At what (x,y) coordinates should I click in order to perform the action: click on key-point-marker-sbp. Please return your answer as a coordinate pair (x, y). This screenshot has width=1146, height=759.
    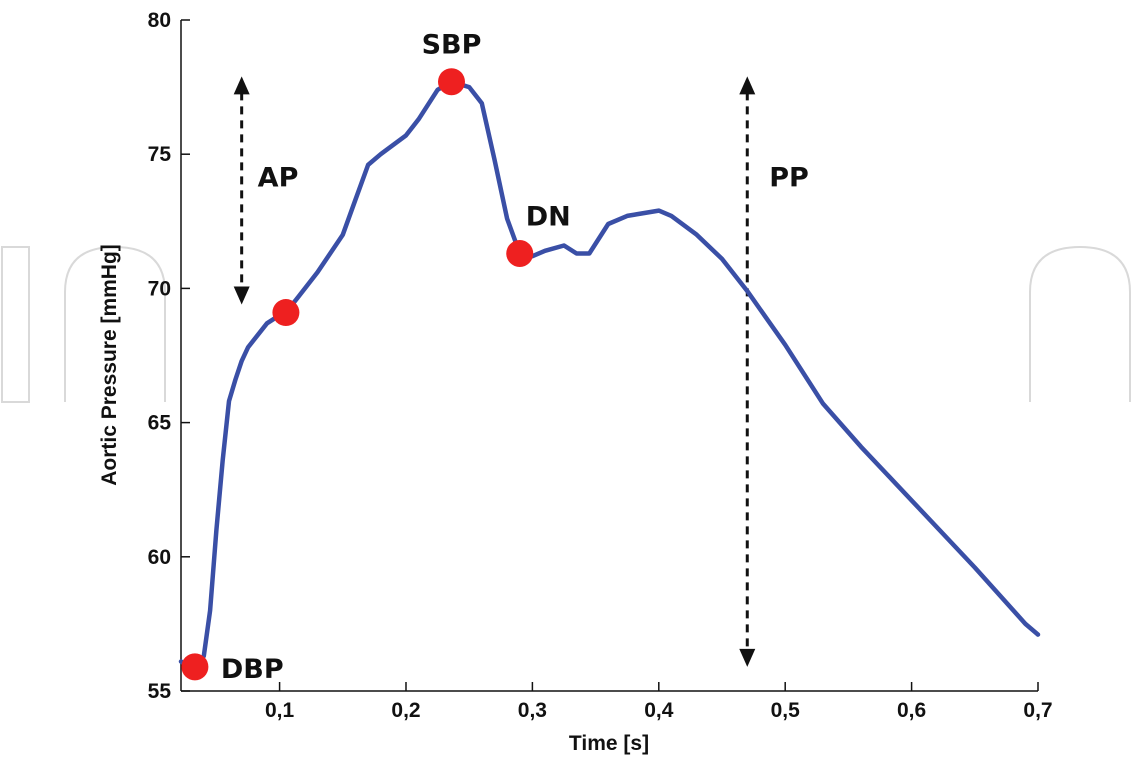
    Looking at the image, I should click on (451, 82).